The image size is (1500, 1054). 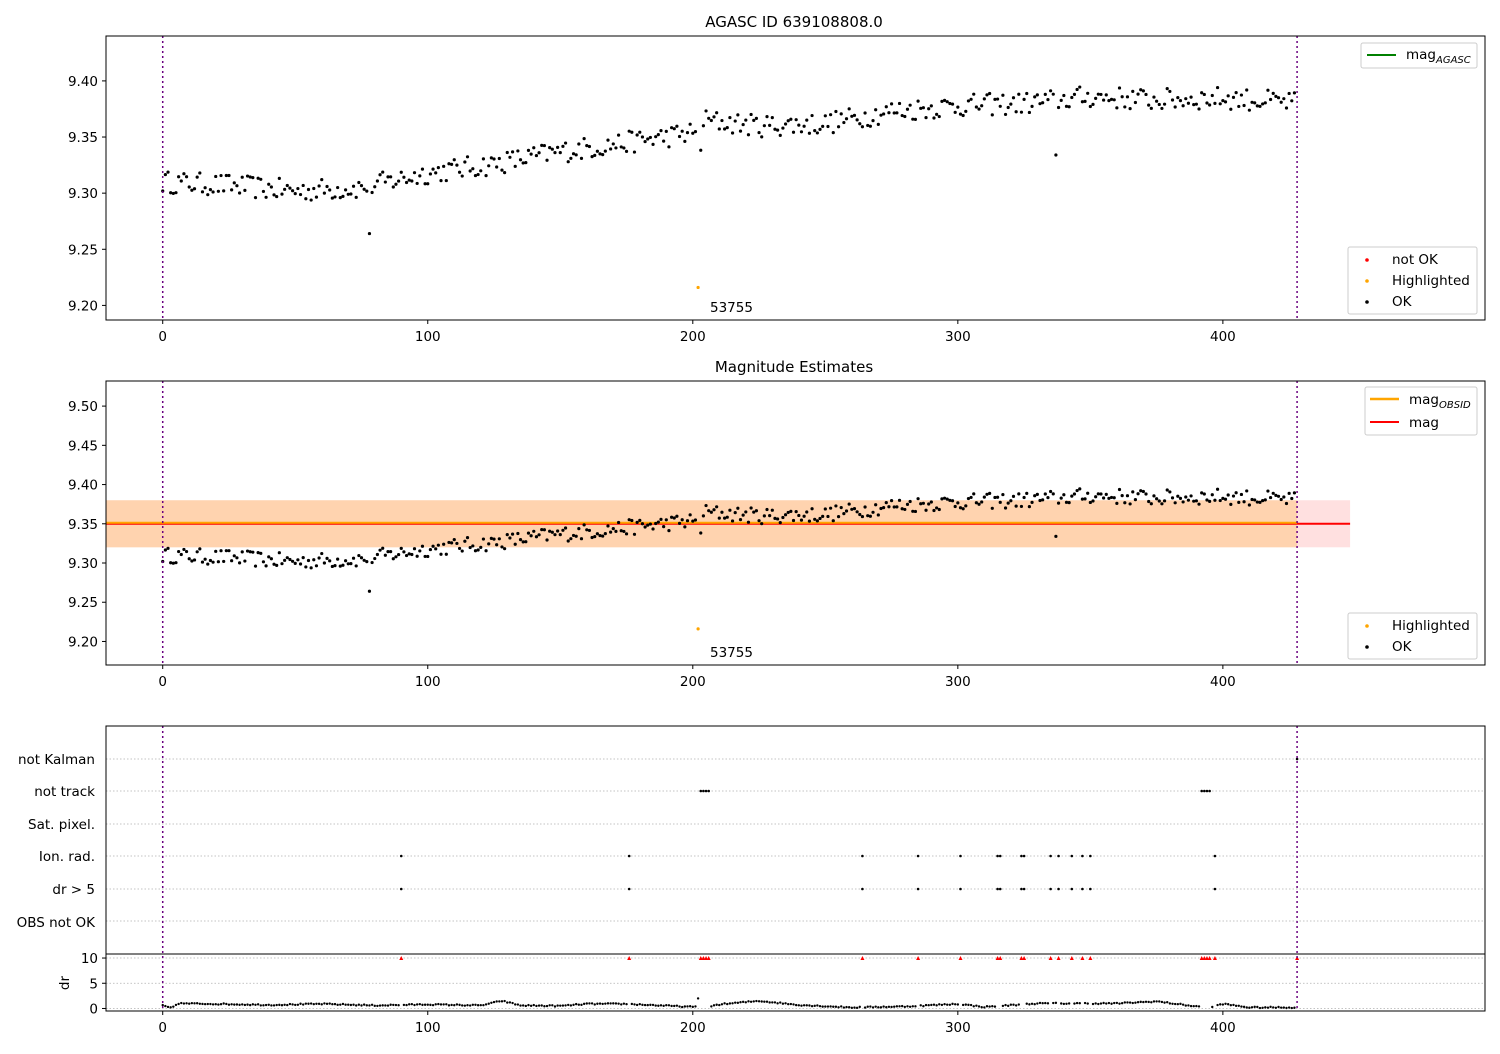 What do you see at coordinates (1000, 958) in the screenshot?
I see `dr-clipped-marker` at bounding box center [1000, 958].